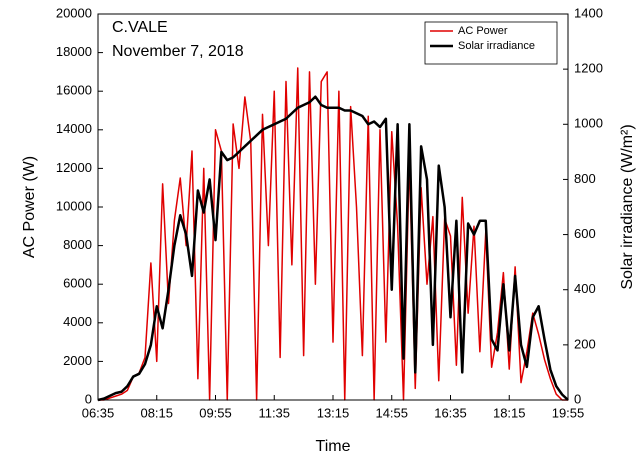  I want to click on y-tick-label: 16000, so click(74, 90).